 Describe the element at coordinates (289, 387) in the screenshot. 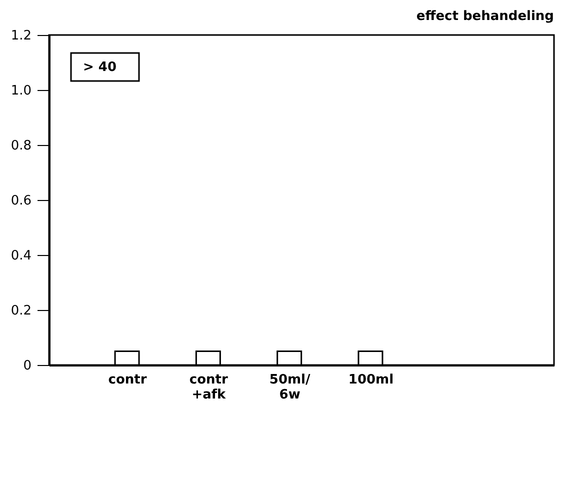

I see `x-tick-label: 50ml/ 6w` at that location.